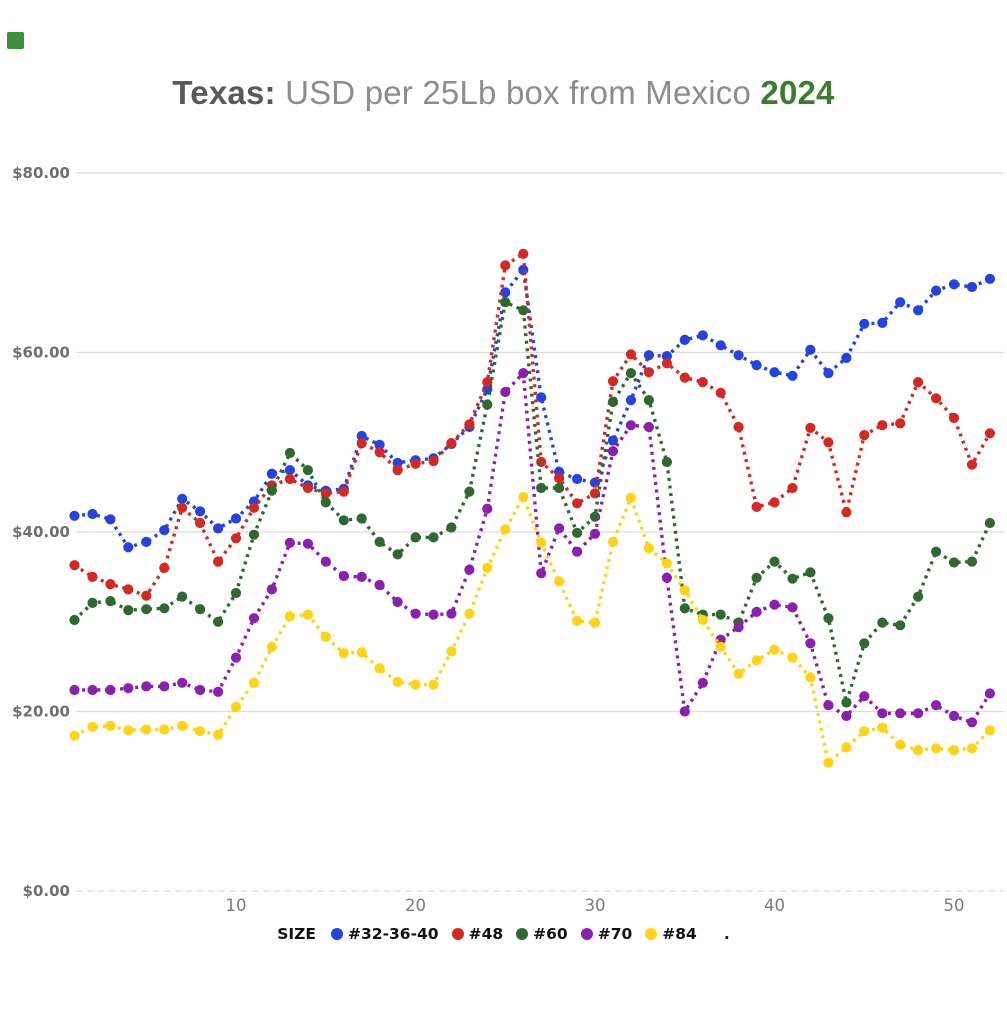  Describe the element at coordinates (297, 934) in the screenshot. I see `legend-title: SIZE` at that location.